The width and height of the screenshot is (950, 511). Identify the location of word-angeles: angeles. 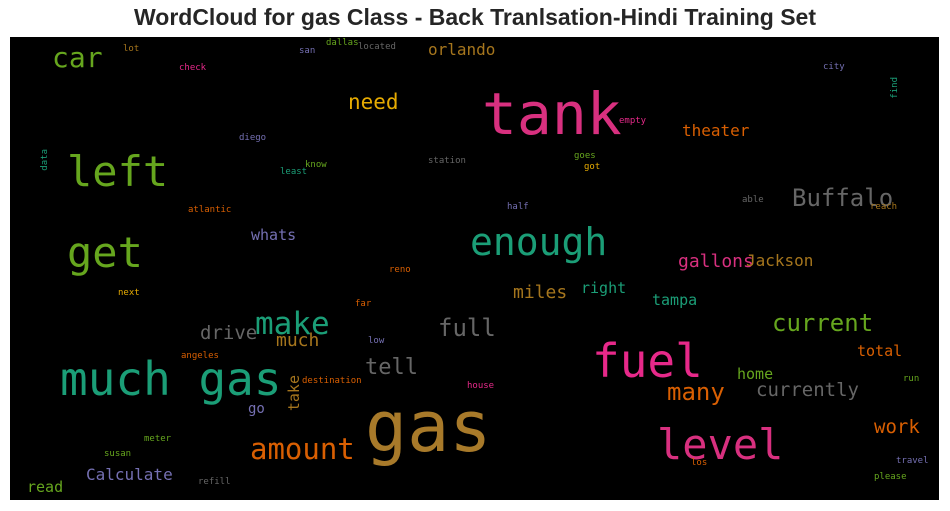
(200, 356).